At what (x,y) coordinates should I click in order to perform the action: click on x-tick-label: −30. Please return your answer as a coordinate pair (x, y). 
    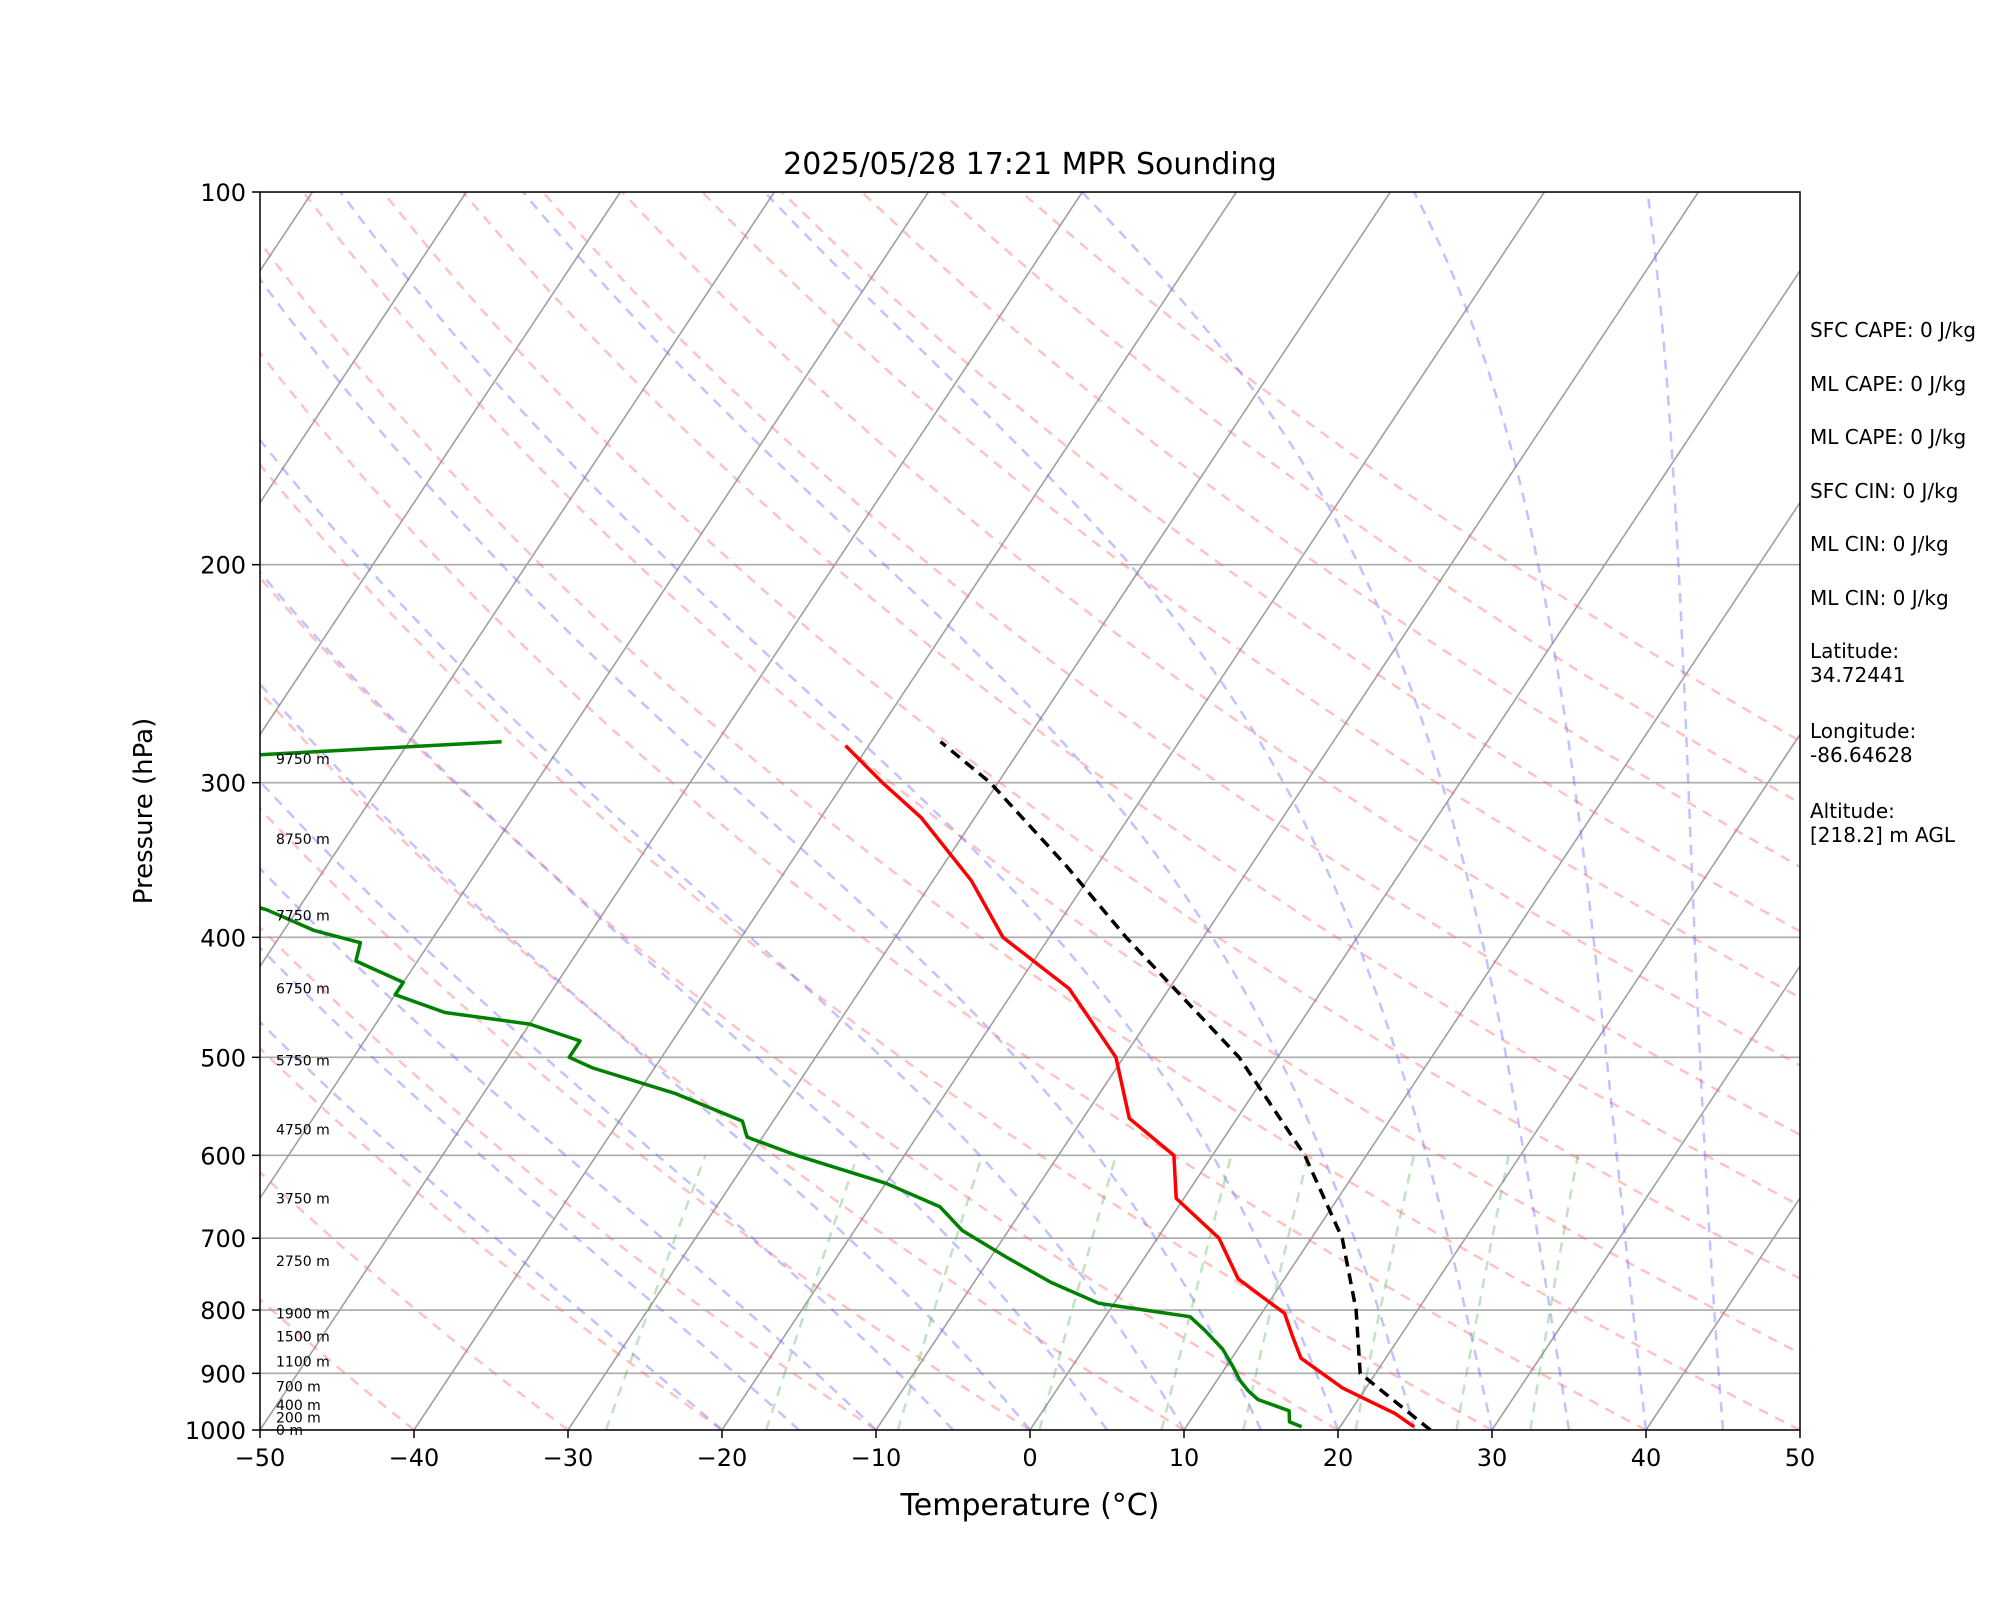
    Looking at the image, I should click on (568, 1458).